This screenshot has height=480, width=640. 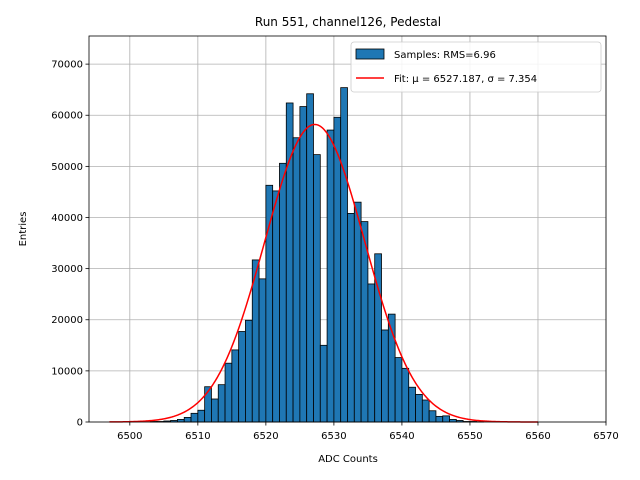 I want to click on x-tick-label-6500: 6500, so click(x=129, y=436).